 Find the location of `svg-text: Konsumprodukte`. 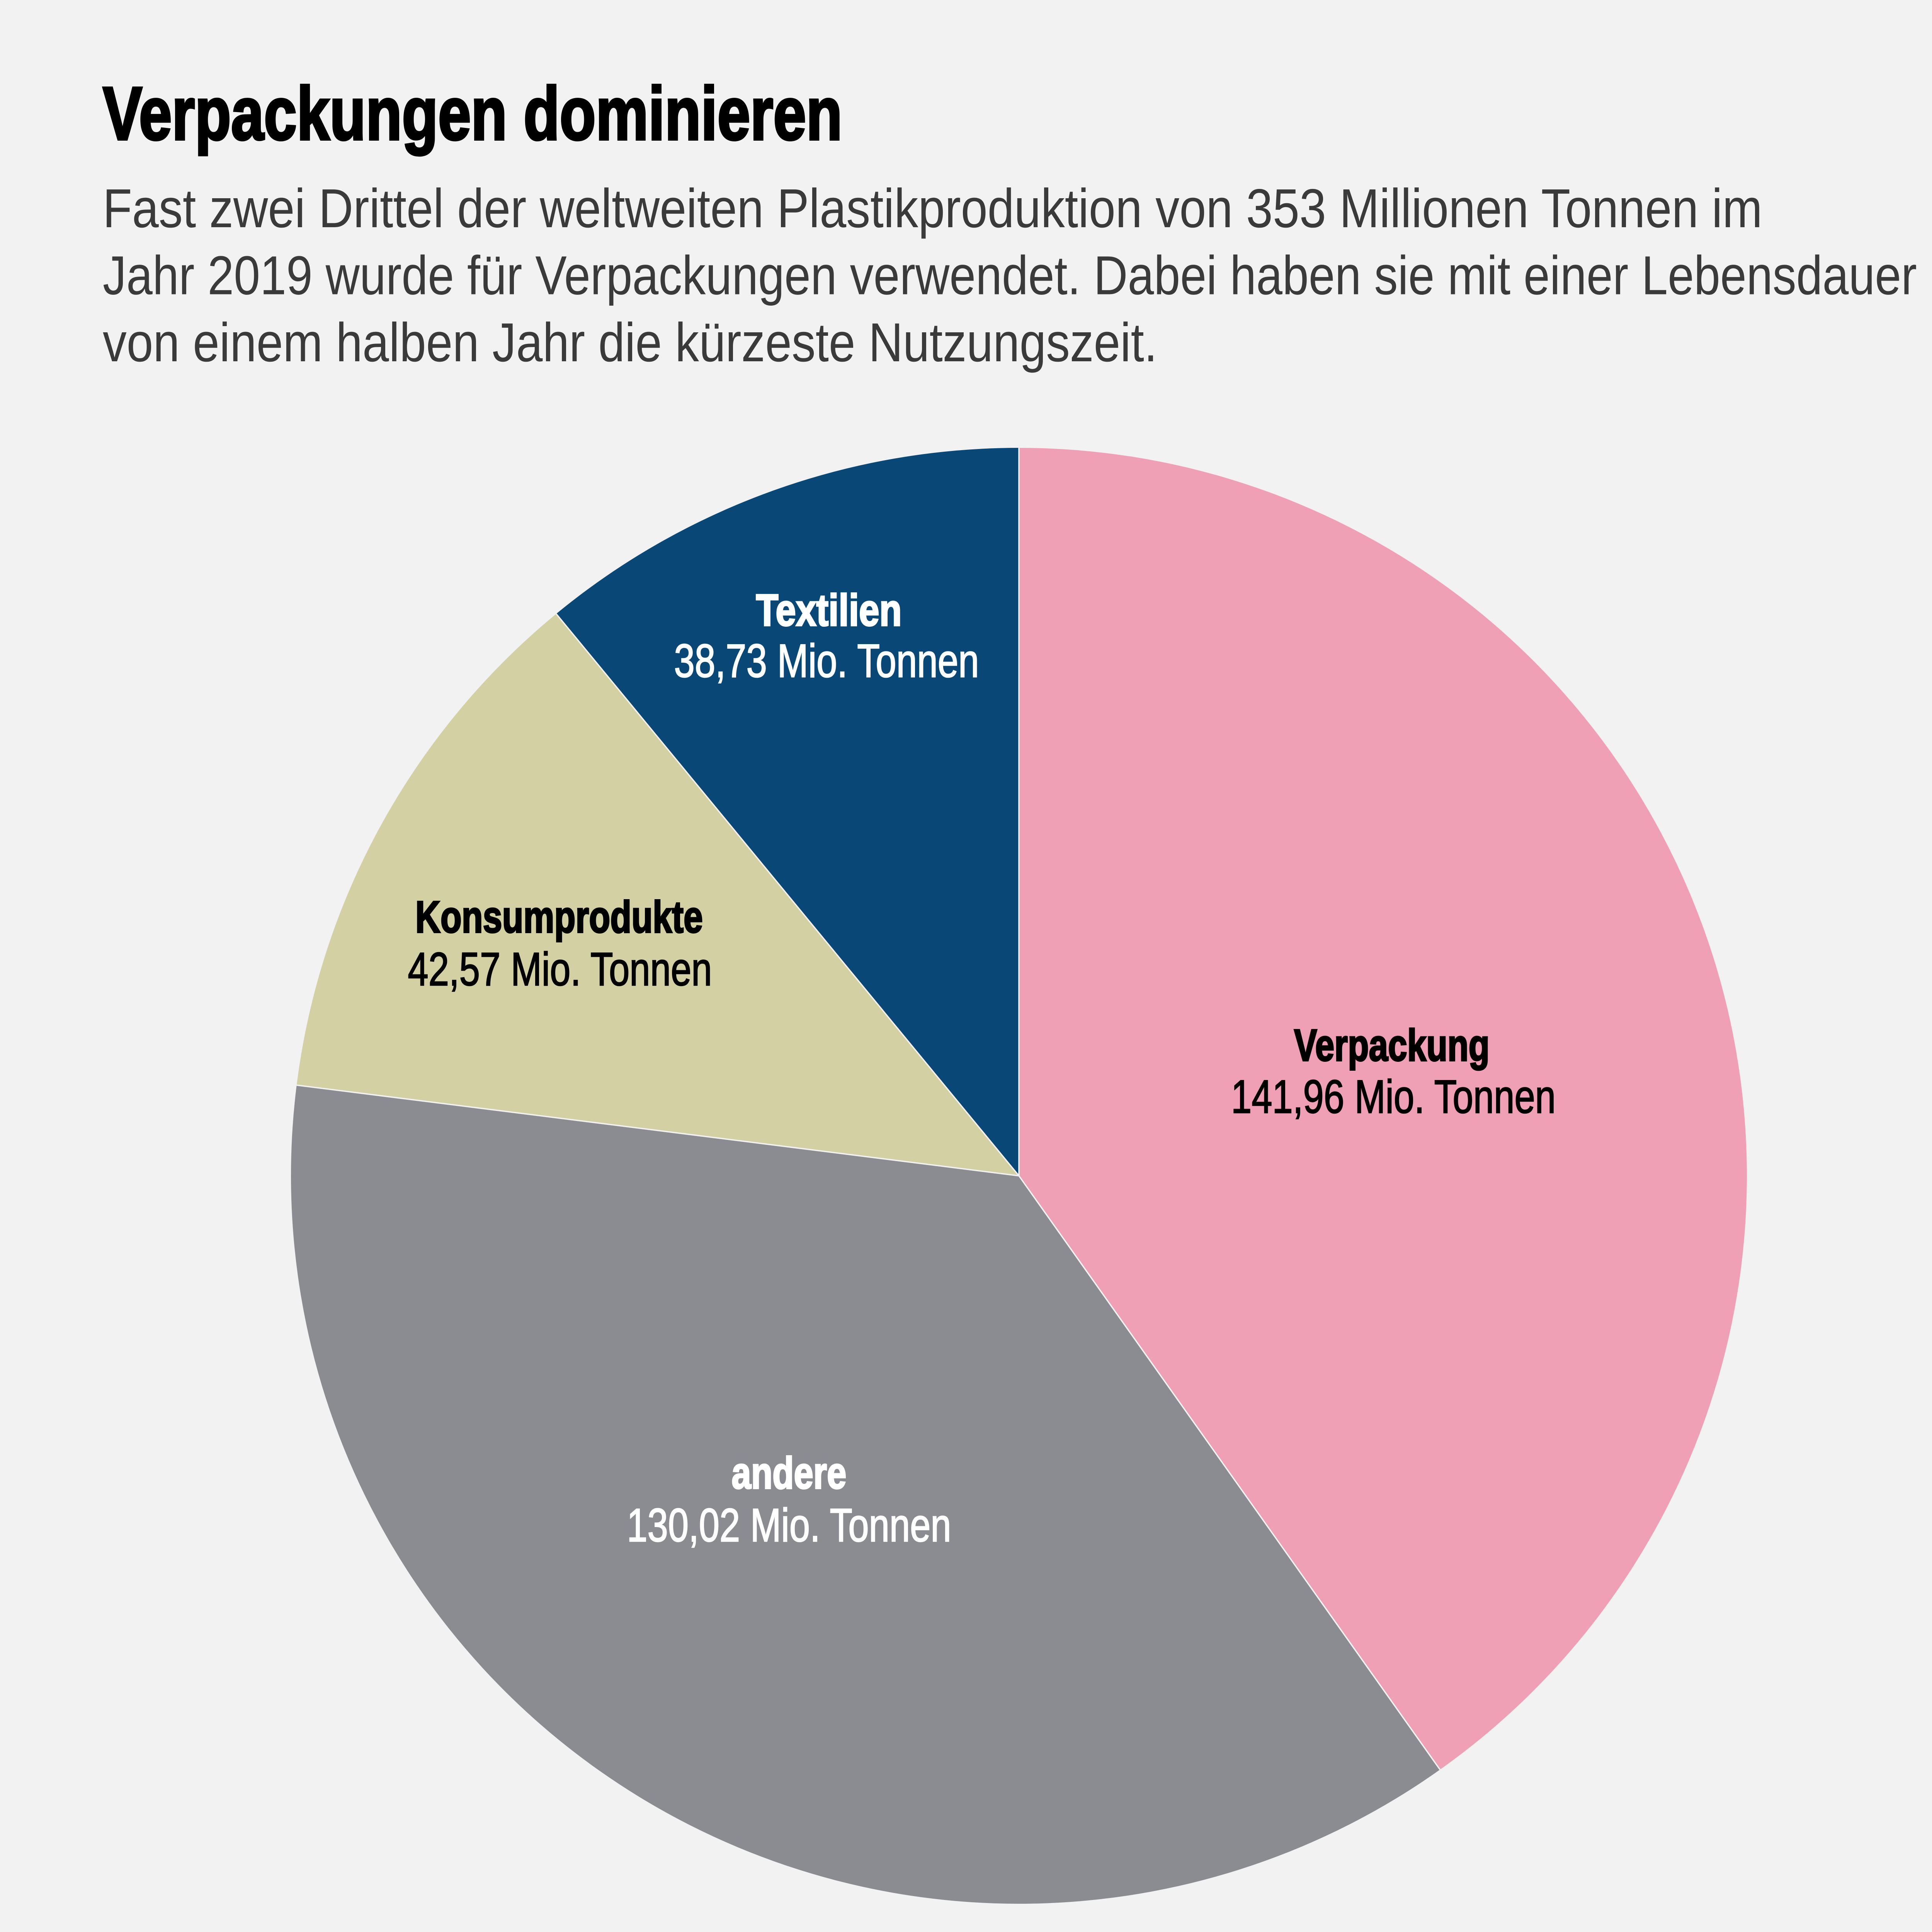

svg-text: Konsumprodukte is located at coordinates (559, 917).